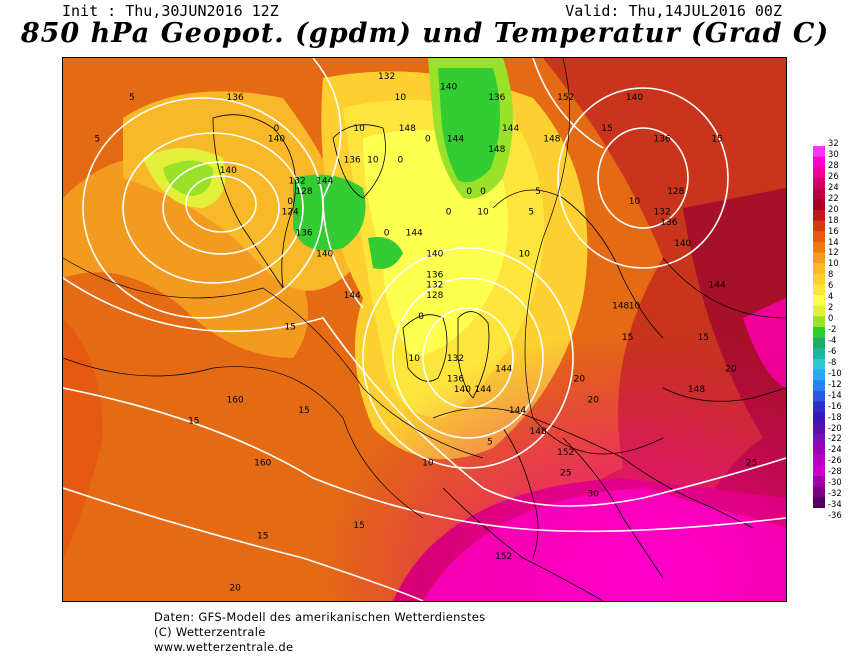 This screenshot has height=657, width=850. What do you see at coordinates (833, 175) in the screenshot?
I see `colorbar-label: 26` at bounding box center [833, 175].